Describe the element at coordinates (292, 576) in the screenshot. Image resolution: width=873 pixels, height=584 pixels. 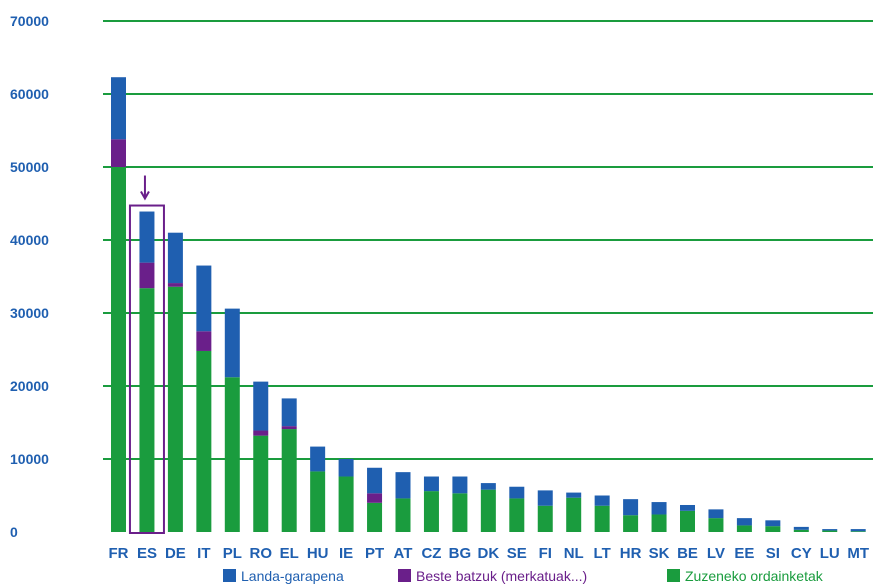
I see `legend-label: Landa-garapena` at that location.